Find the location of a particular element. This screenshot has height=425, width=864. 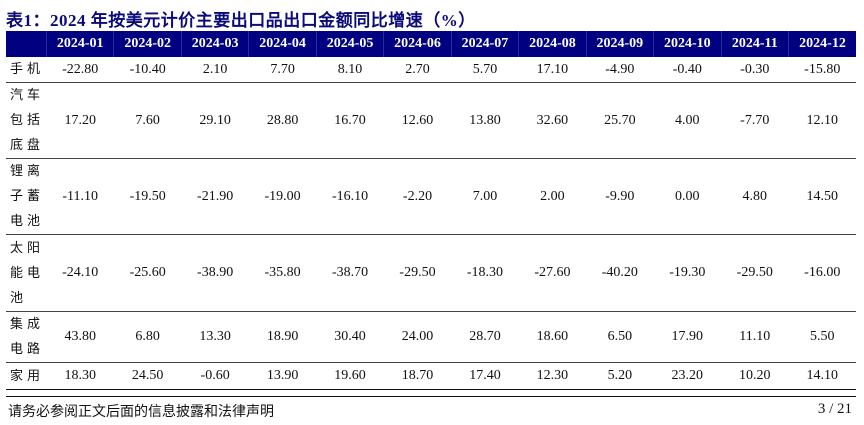

value-cell: -25.60 is located at coordinates (147, 273).